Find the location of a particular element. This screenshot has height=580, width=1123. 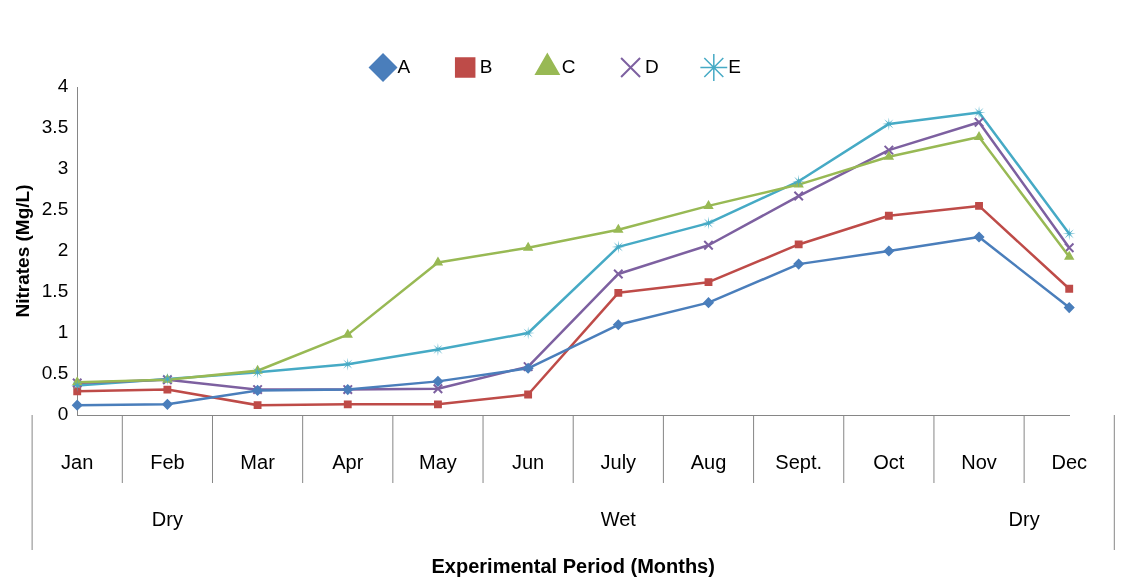

text: Wet is located at coordinates (618, 518).